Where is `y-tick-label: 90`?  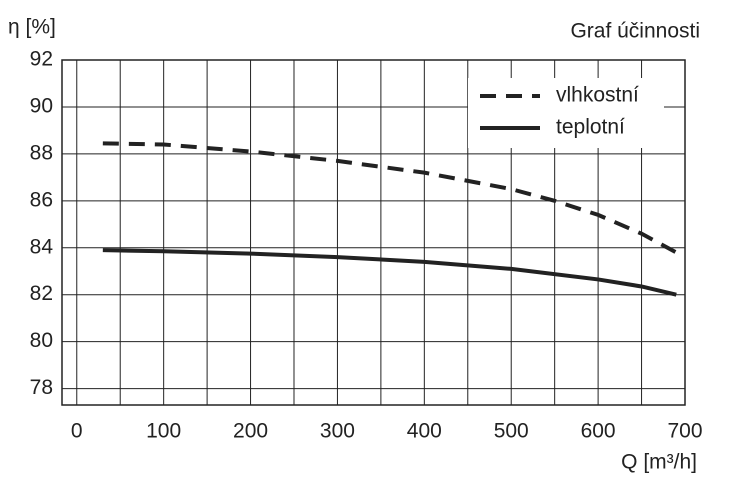 y-tick-label: 90 is located at coordinates (41, 105).